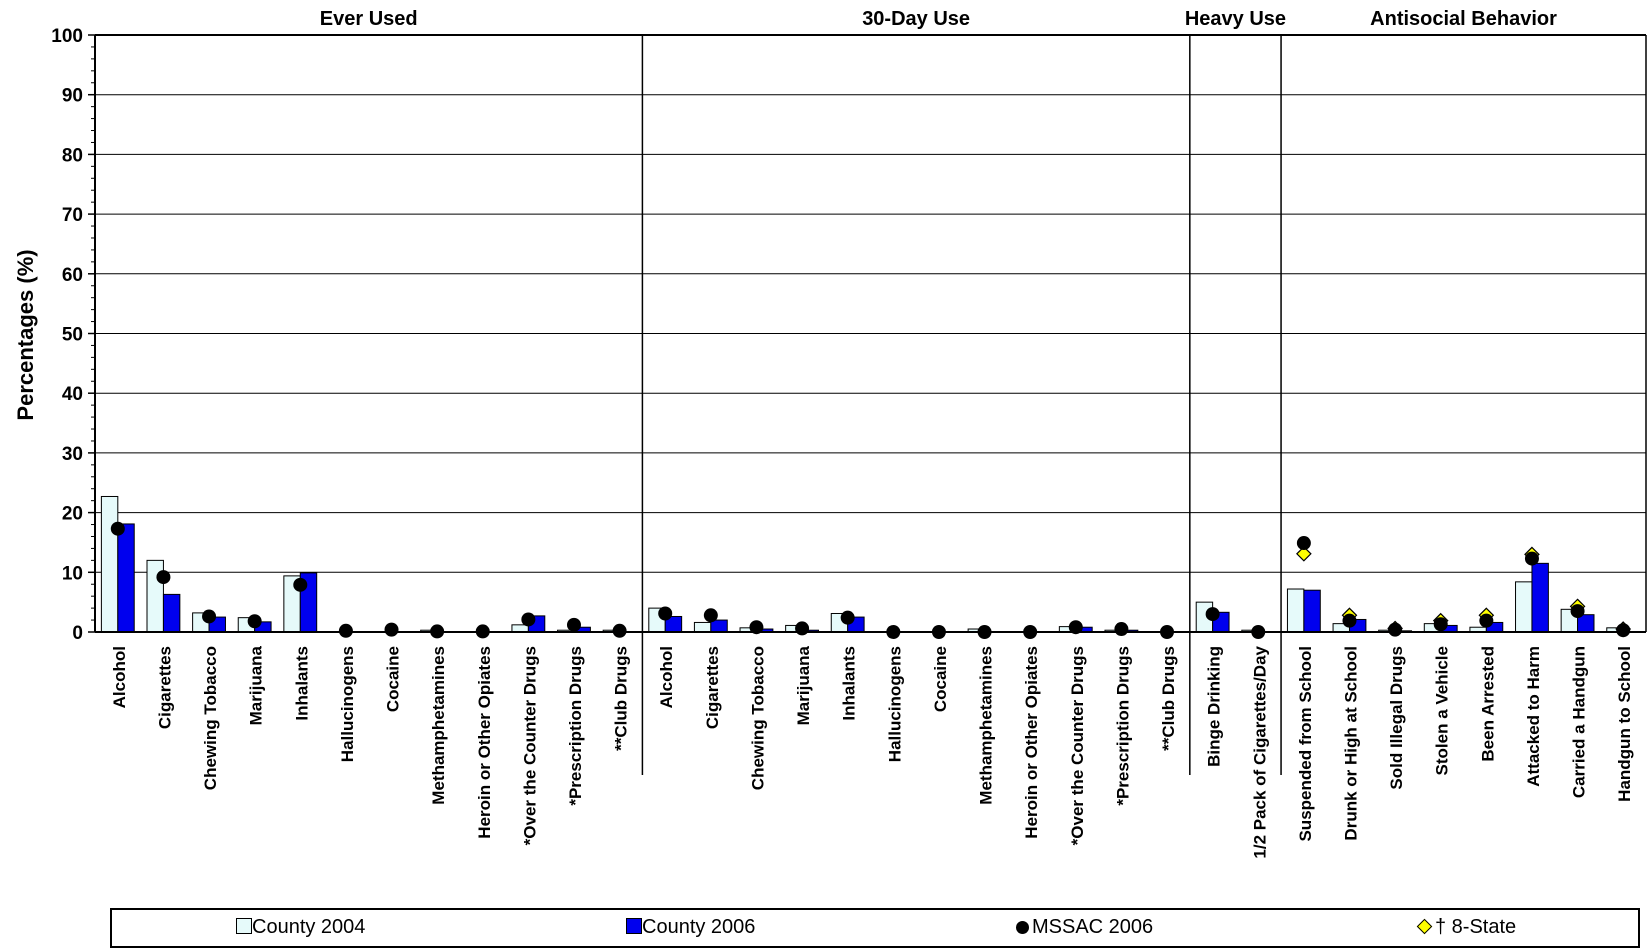 The width and height of the screenshot is (1652, 950). What do you see at coordinates (309, 927) in the screenshot?
I see `legend-label-county-2004: County 2004` at bounding box center [309, 927].